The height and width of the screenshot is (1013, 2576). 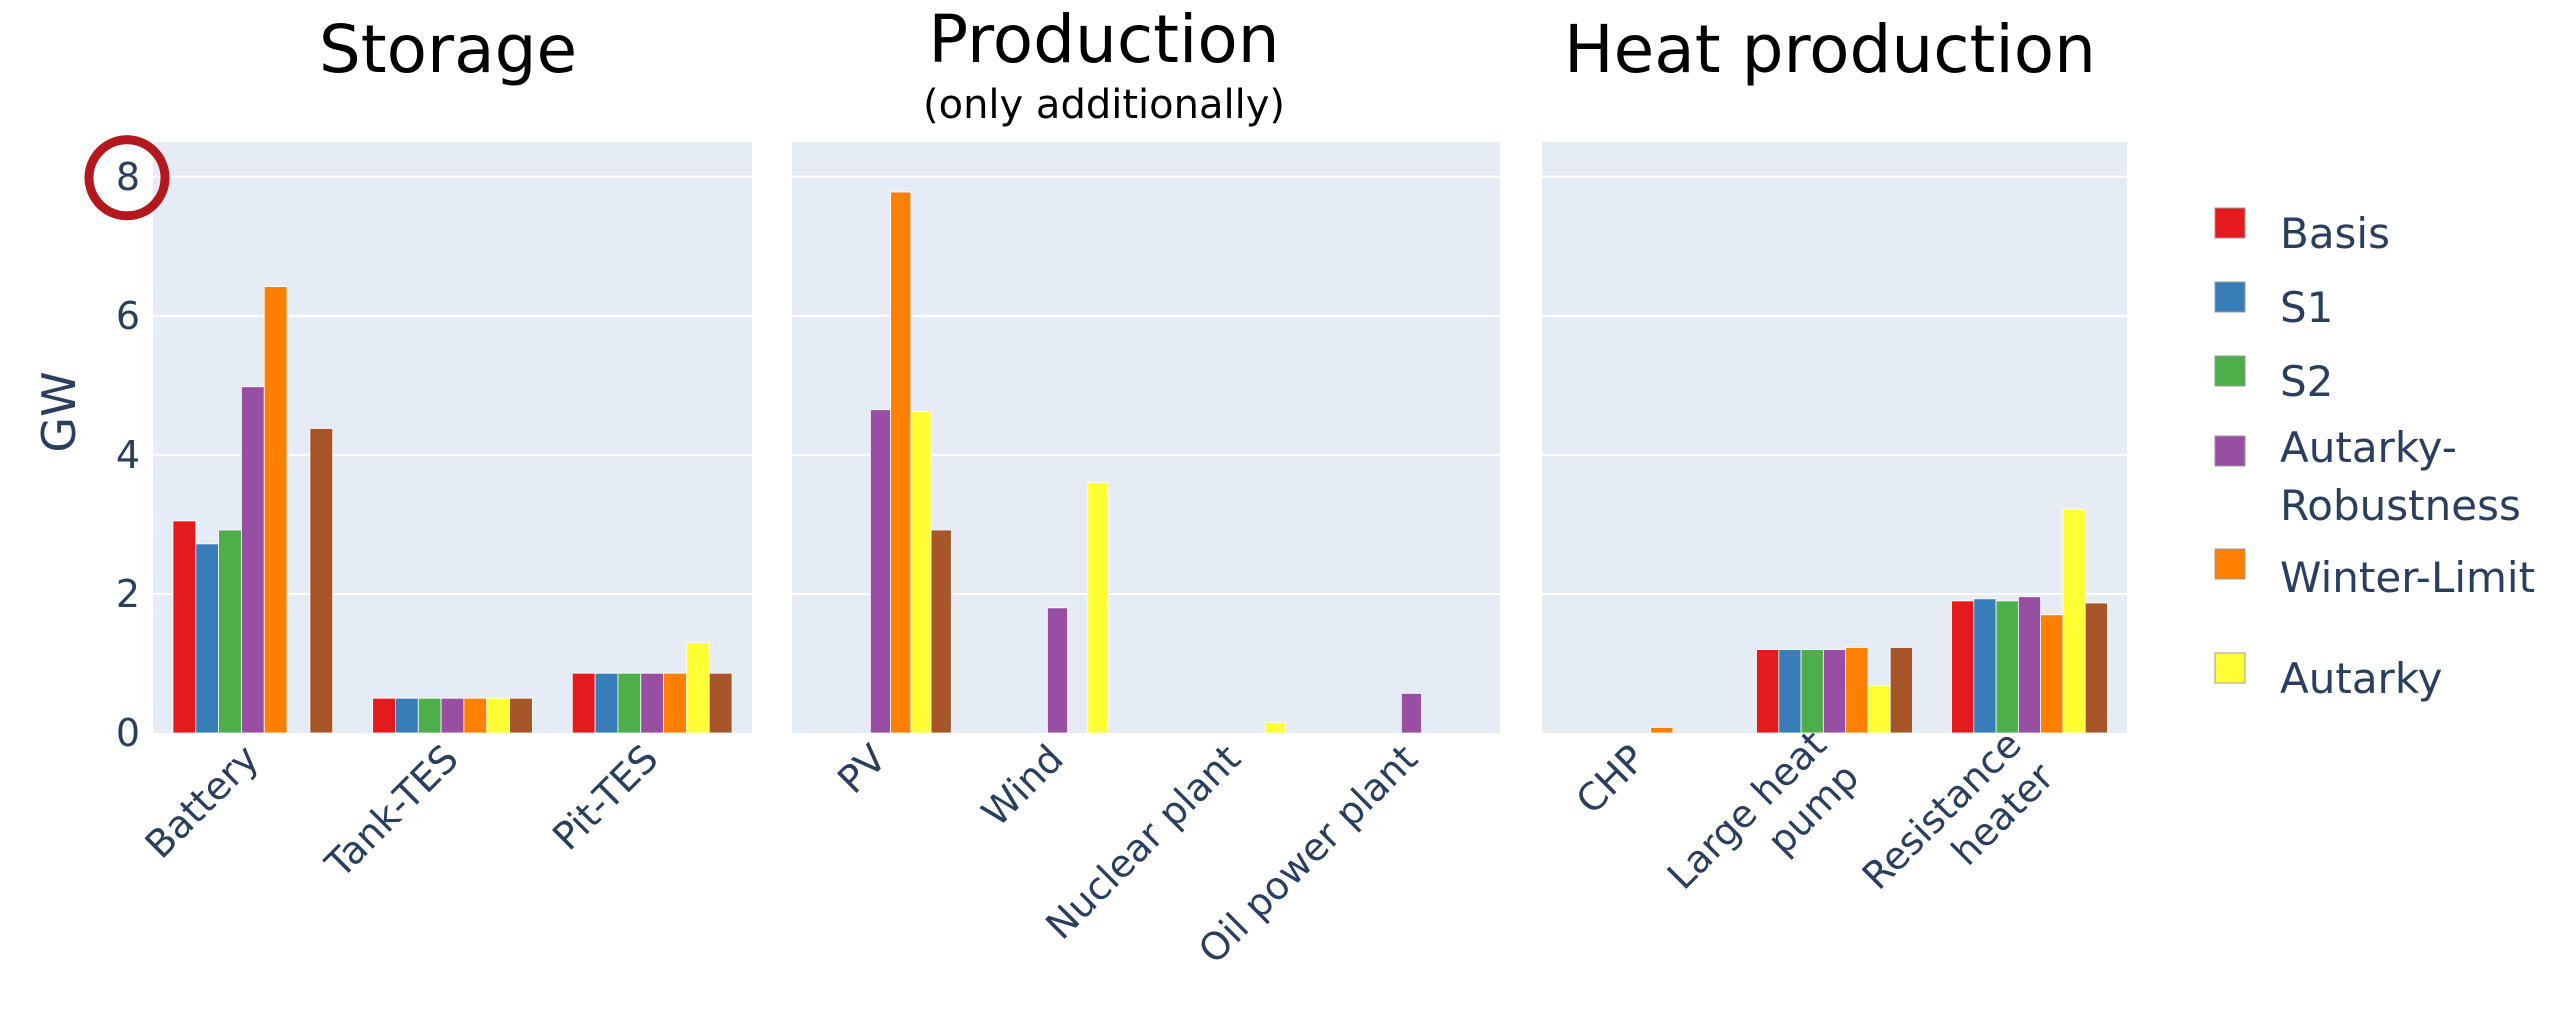 What do you see at coordinates (2306, 381) in the screenshot?
I see `legend-label: S2` at bounding box center [2306, 381].